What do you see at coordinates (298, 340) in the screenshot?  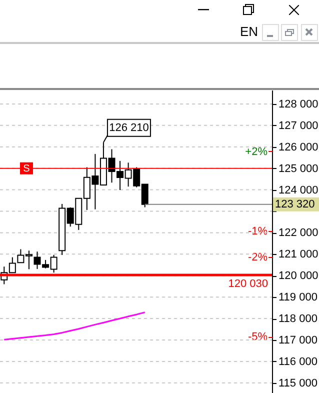 I see `y-tick-label: 117 000` at bounding box center [298, 340].